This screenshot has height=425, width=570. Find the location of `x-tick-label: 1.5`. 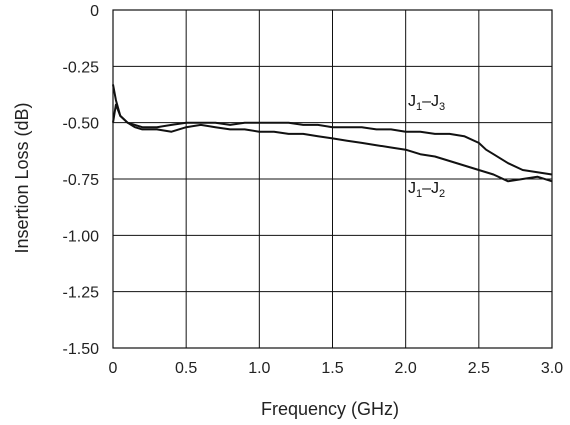

x-tick-label: 1.5 is located at coordinates (332, 368).